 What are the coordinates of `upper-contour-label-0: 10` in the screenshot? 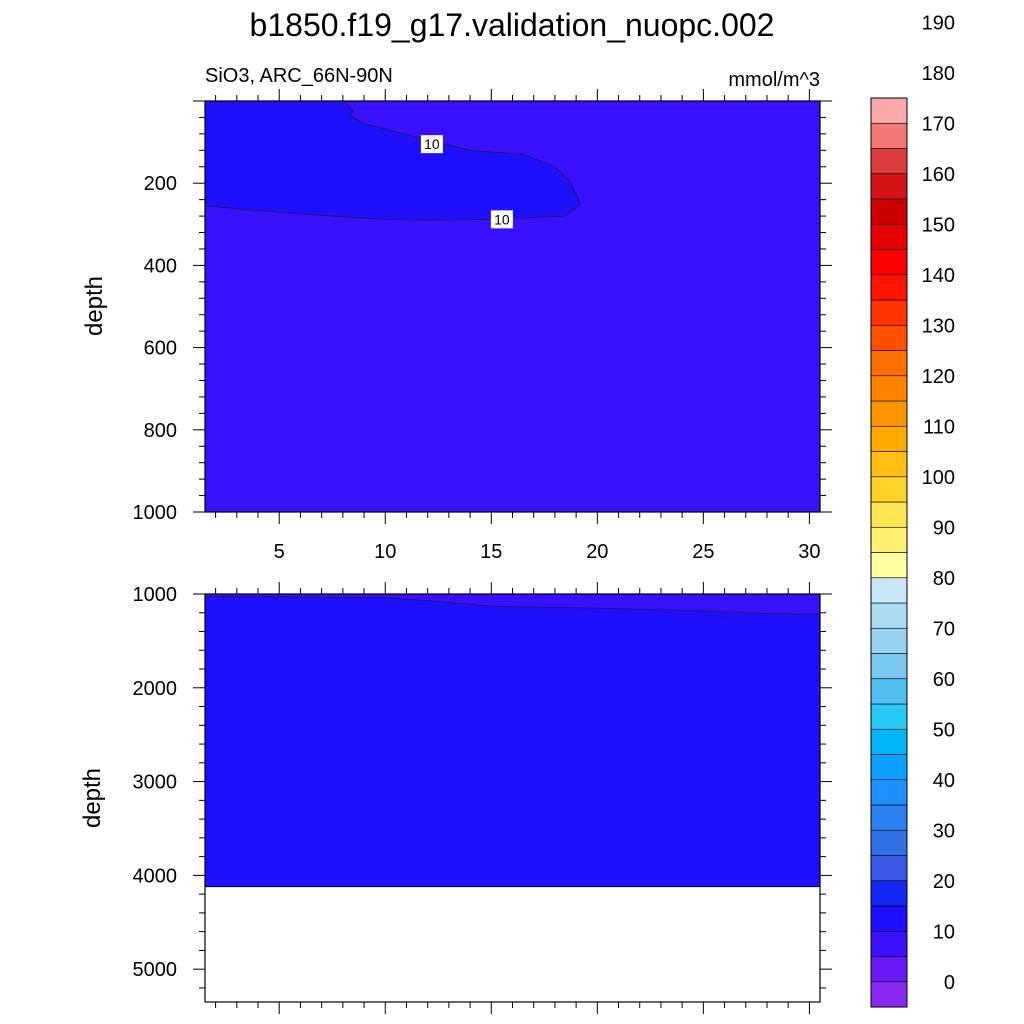 It's located at (432, 144).